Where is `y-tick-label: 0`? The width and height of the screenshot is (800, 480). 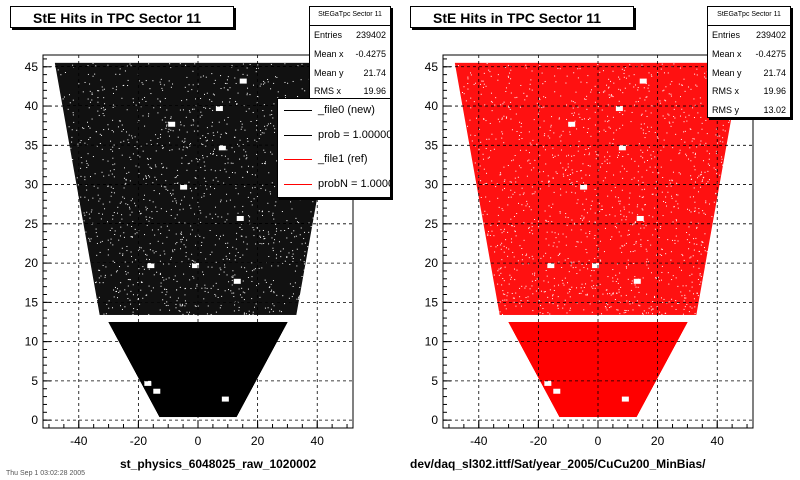 y-tick-label: 0 is located at coordinates (434, 420).